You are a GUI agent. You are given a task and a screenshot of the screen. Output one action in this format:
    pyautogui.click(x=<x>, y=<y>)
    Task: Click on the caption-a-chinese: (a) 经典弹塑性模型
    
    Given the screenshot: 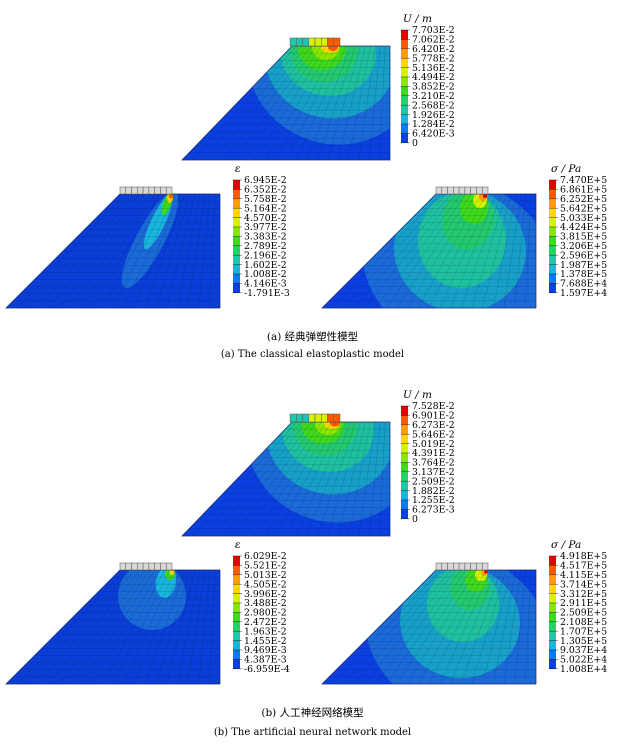 What is the action you would take?
    pyautogui.click(x=312, y=337)
    